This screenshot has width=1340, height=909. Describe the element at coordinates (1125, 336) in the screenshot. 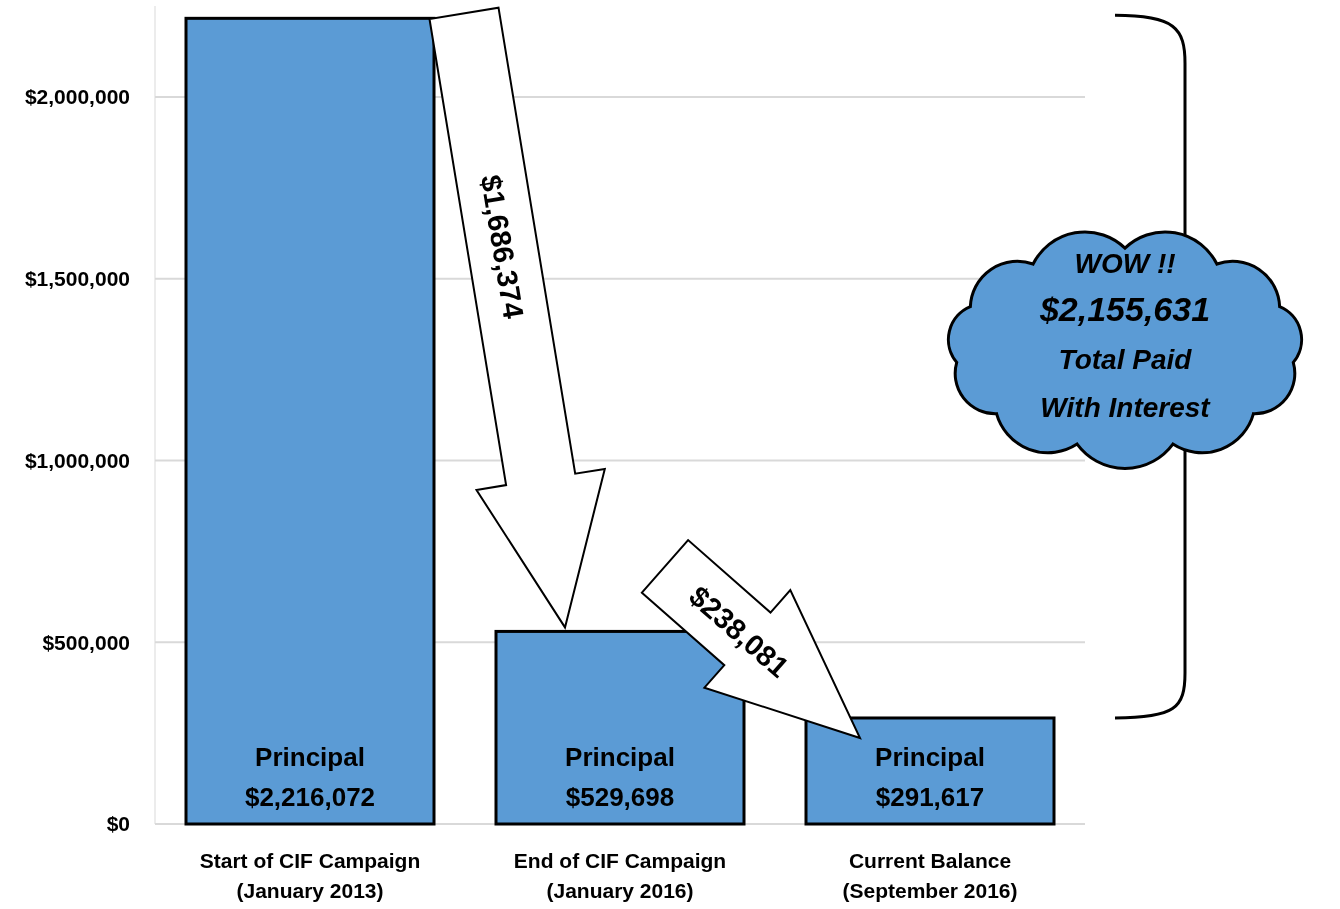

I see `annotation: WOW !! $2,155,631 Total Paid With Interest` at that location.